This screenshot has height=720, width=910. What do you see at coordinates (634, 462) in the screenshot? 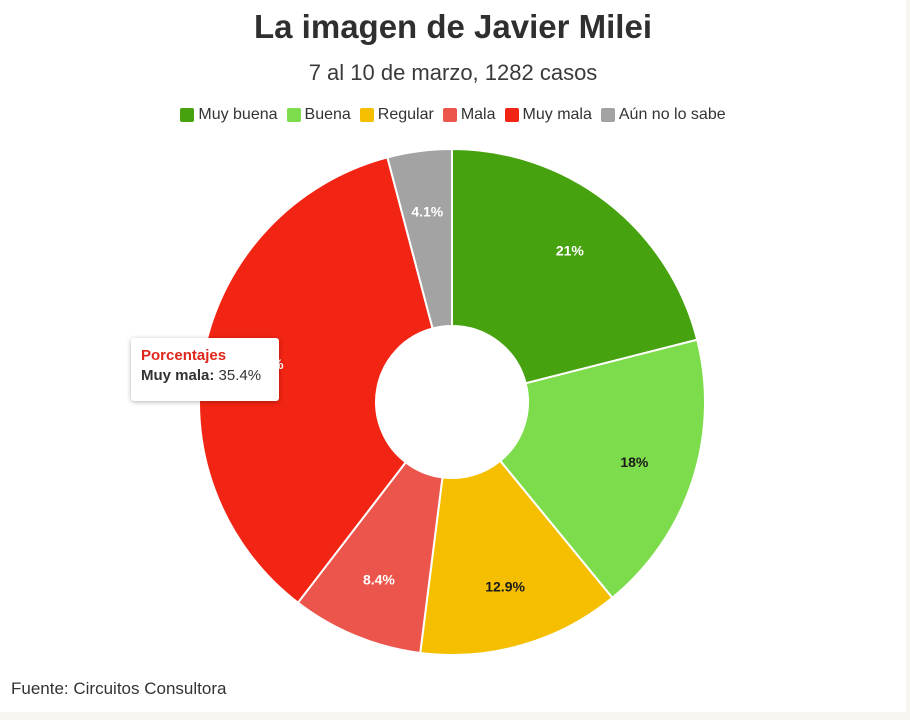
I see `slice-label: 18%` at bounding box center [634, 462].